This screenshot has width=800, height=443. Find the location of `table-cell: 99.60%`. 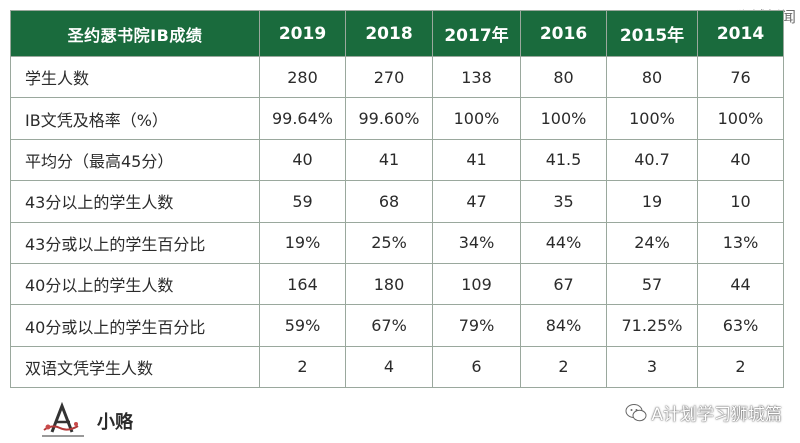

table-cell: 99.60% is located at coordinates (389, 118).